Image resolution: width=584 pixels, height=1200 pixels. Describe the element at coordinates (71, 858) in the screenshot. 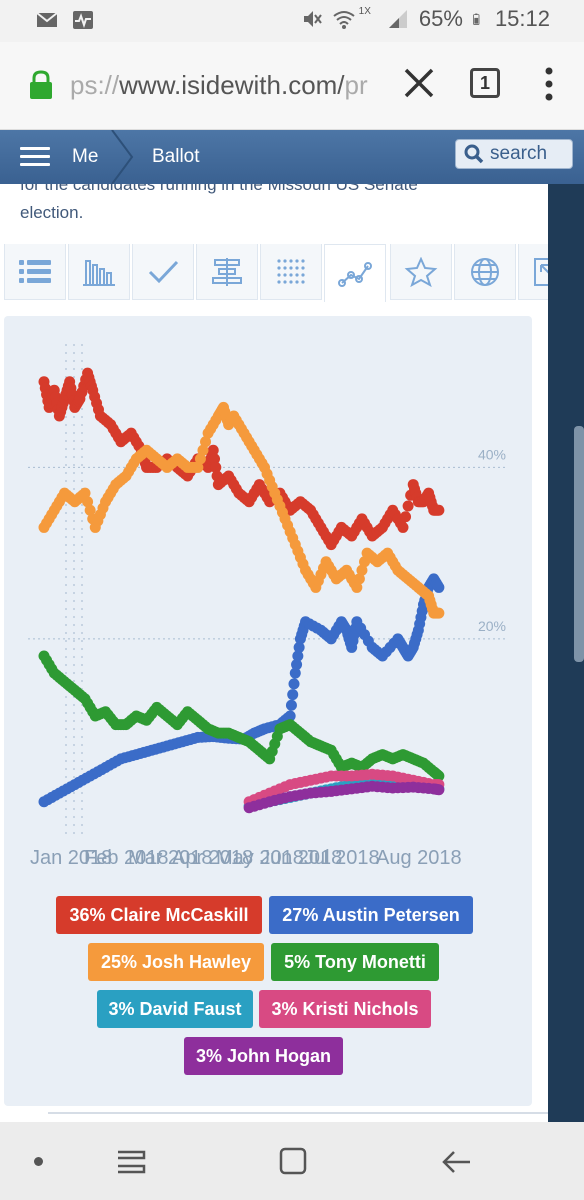

I see `x-tick-label: Jan 2018` at that location.